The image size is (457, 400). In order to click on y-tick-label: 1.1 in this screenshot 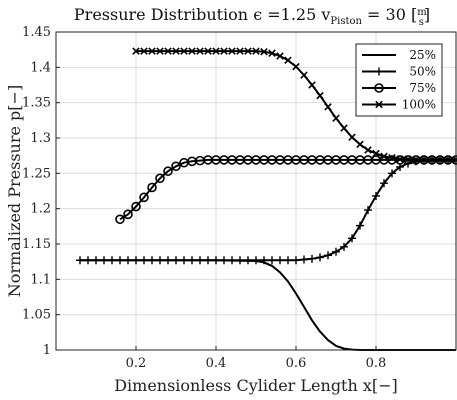, I will do `click(40, 279)`.